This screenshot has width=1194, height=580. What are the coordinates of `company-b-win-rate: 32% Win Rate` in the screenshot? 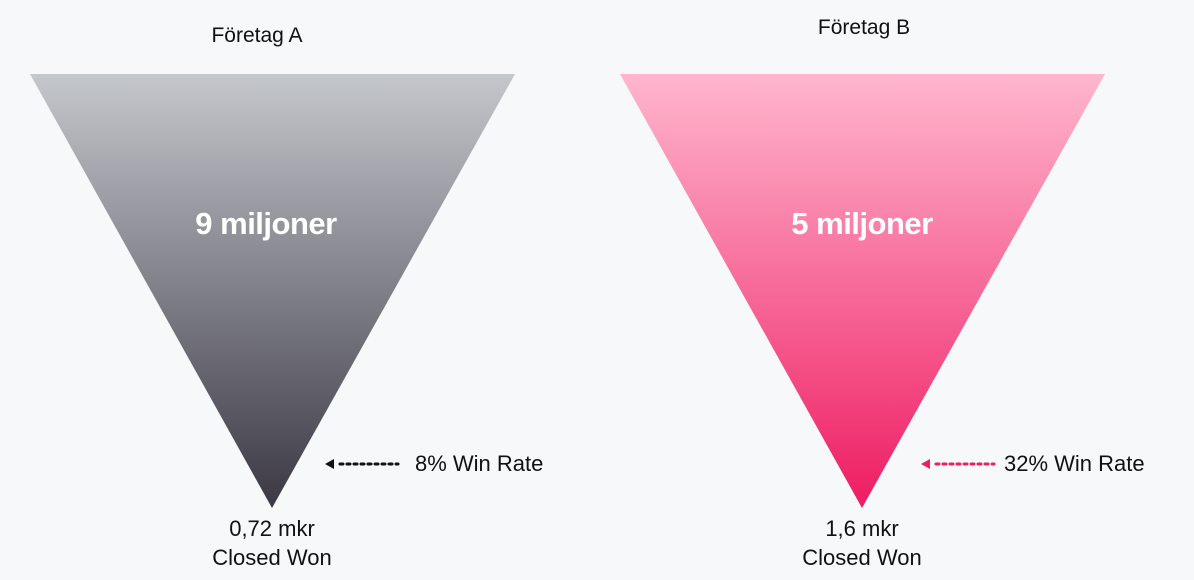 It's located at (1074, 463).